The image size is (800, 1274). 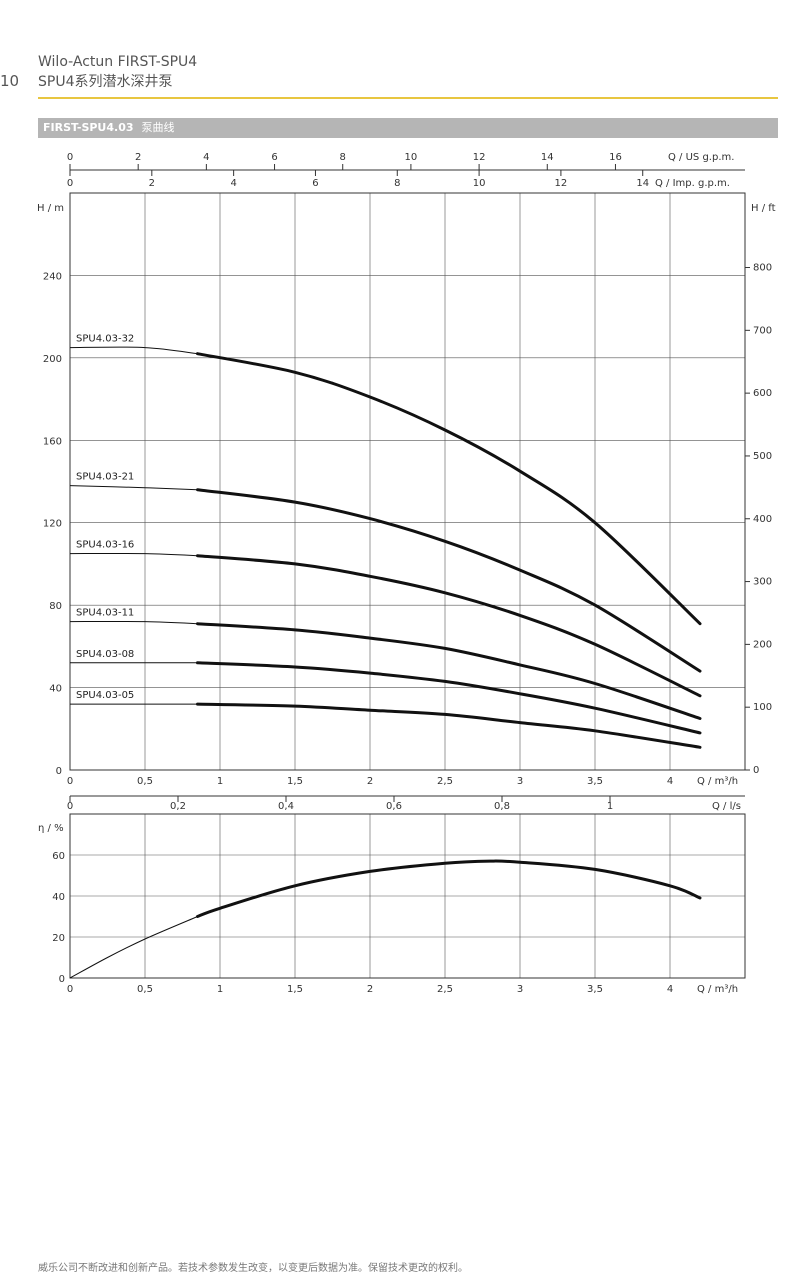 I want to click on top-axis-tick-label: 16, so click(x=615, y=157).